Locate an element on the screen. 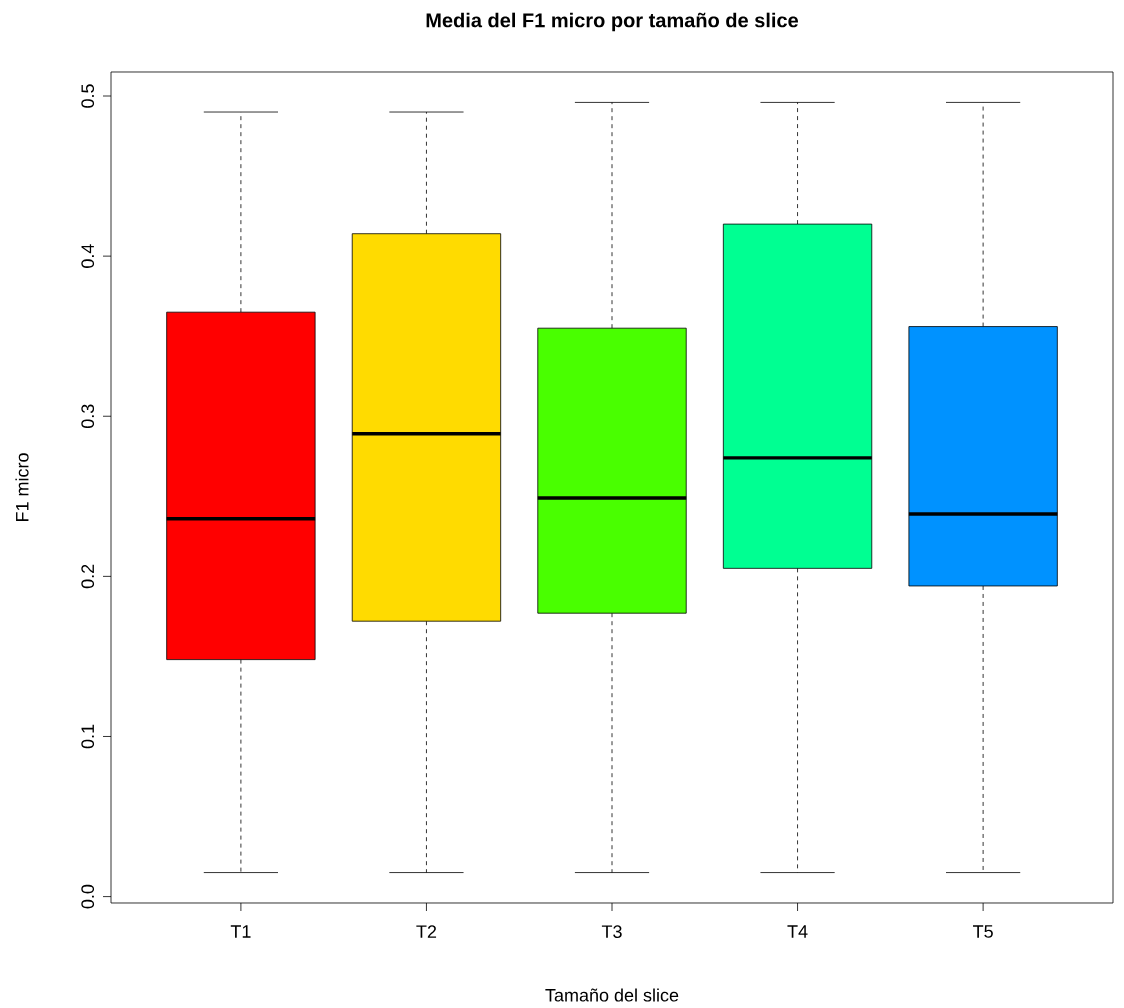  x-tick-label: T1 is located at coordinates (240, 931).